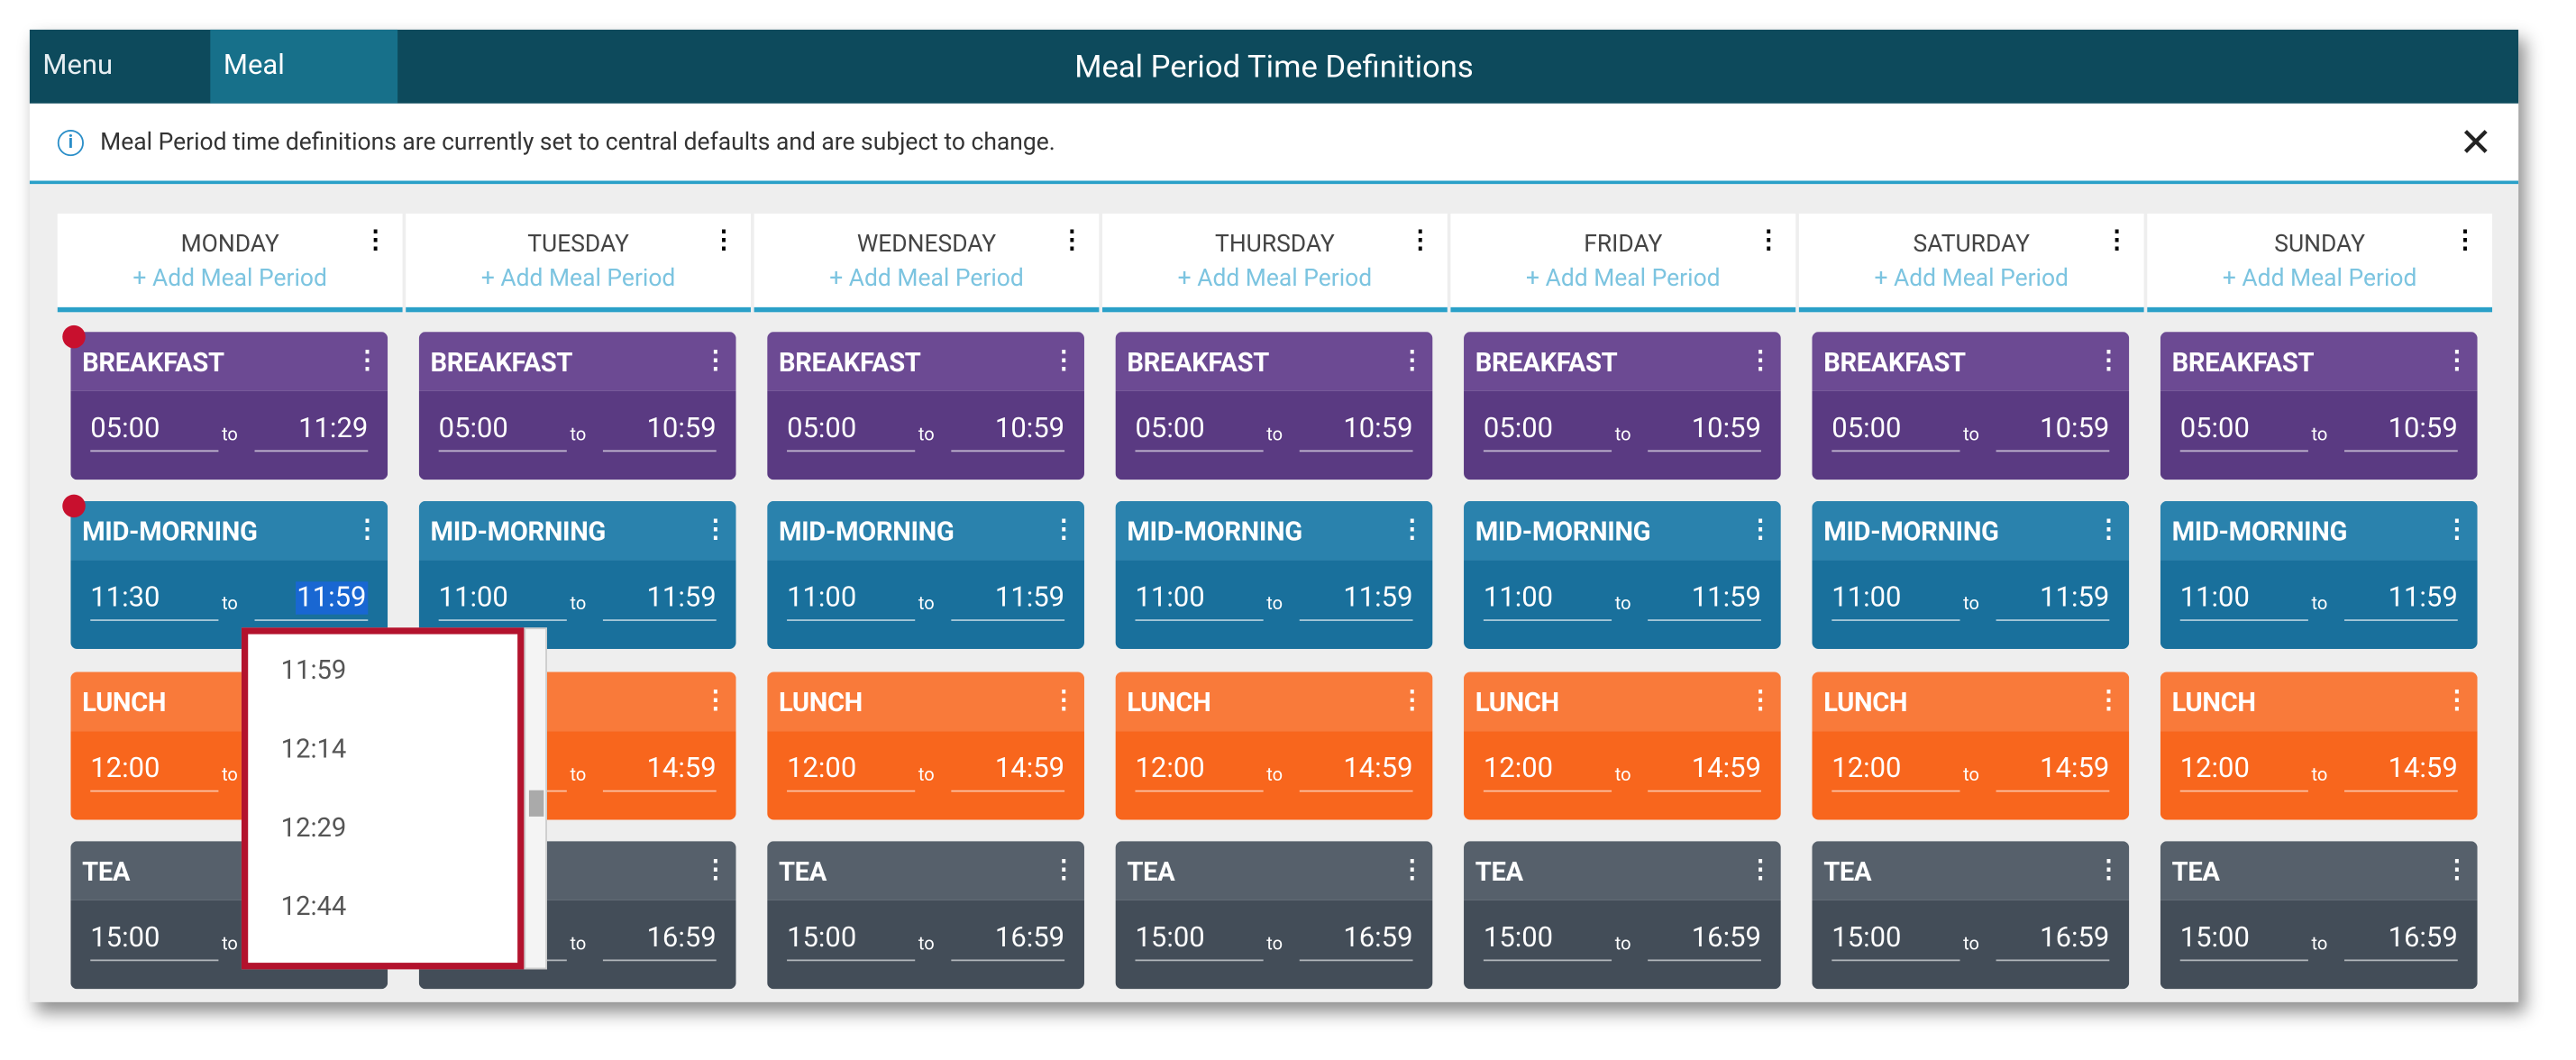 The height and width of the screenshot is (1060, 2576). What do you see at coordinates (304, 92) in the screenshot?
I see `tab-active: Meal Periods` at bounding box center [304, 92].